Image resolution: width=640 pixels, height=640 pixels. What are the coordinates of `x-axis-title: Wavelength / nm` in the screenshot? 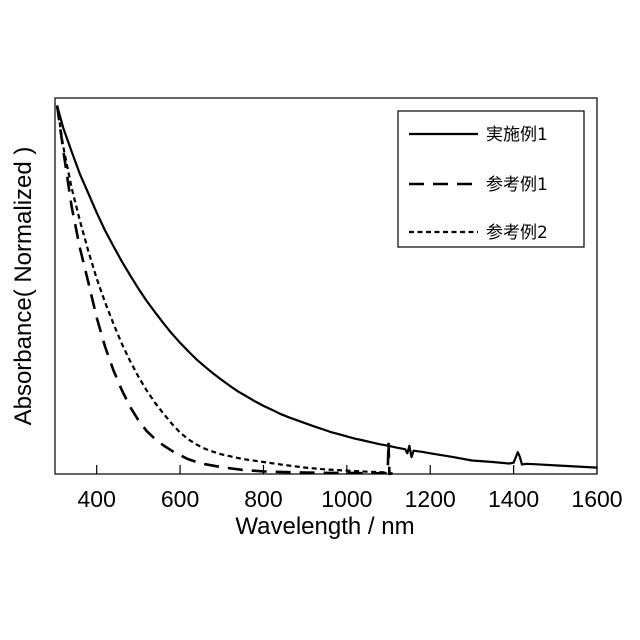 It's located at (324, 526).